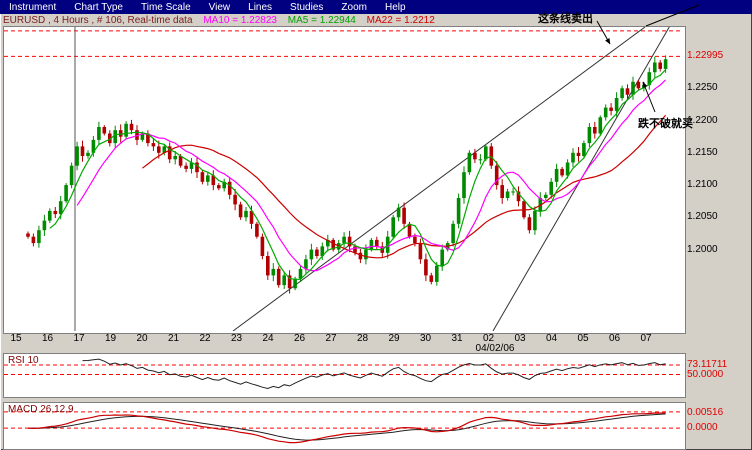 The image size is (752, 450). Describe the element at coordinates (173, 338) in the screenshot. I see `x-tick-21: 21` at that location.